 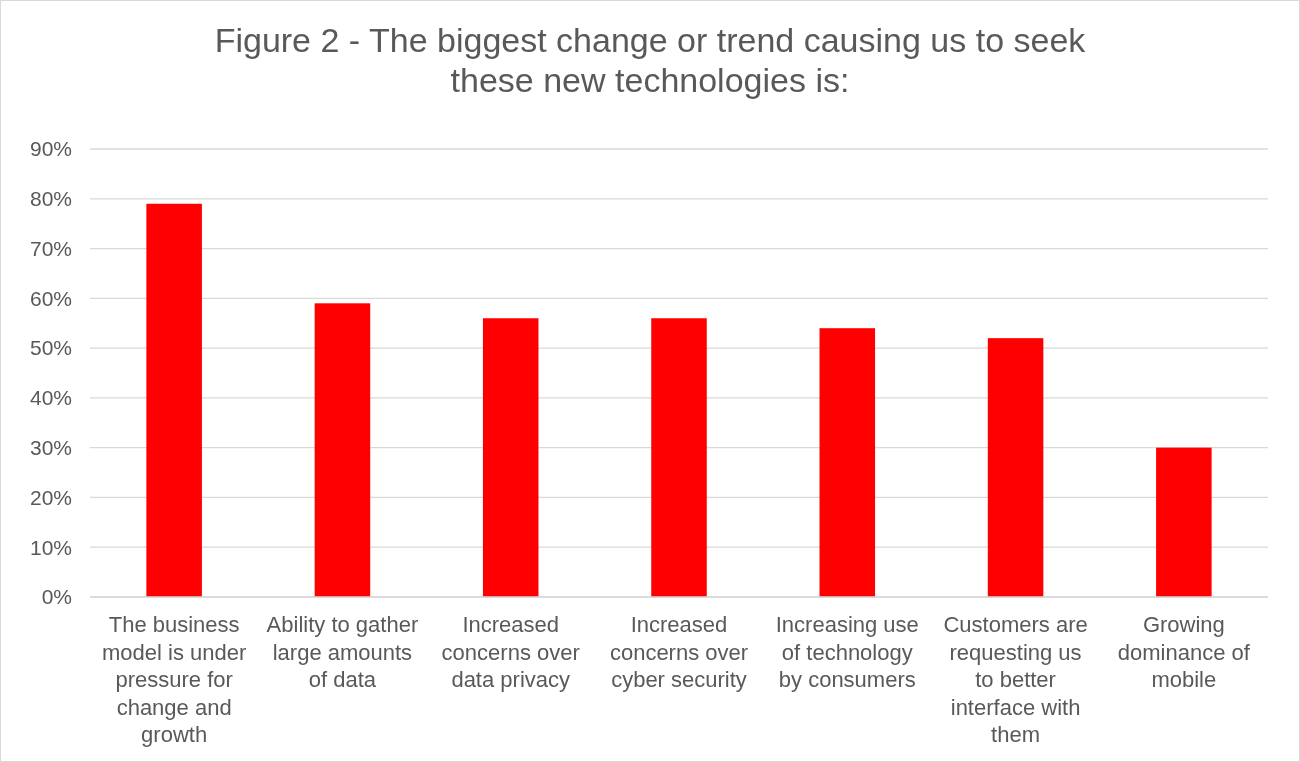 I want to click on y-tick-label: 40%, so click(x=50, y=398).